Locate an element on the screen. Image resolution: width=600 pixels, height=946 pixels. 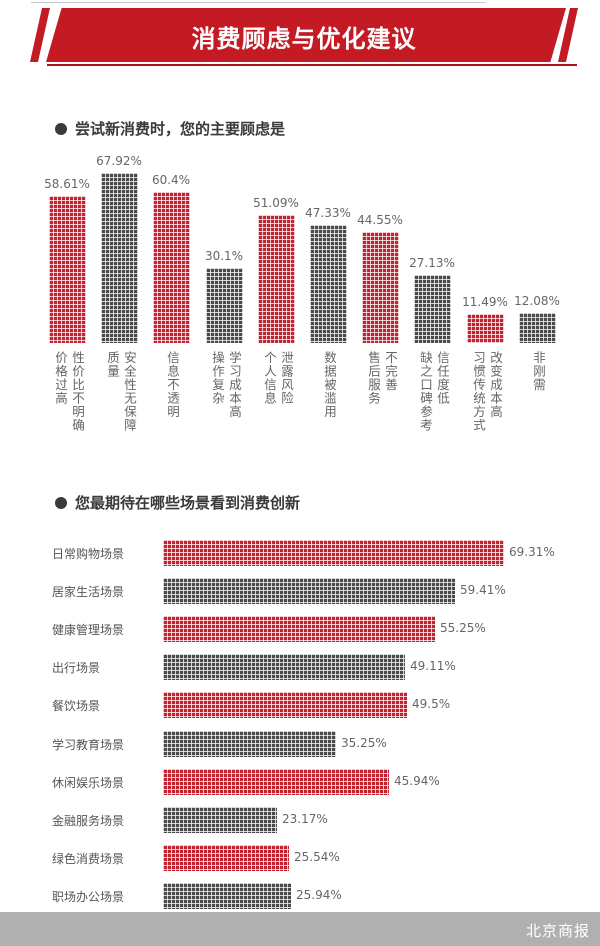
scenario-row: 绿色消费场景 25.54% is located at coordinates (300, 858).